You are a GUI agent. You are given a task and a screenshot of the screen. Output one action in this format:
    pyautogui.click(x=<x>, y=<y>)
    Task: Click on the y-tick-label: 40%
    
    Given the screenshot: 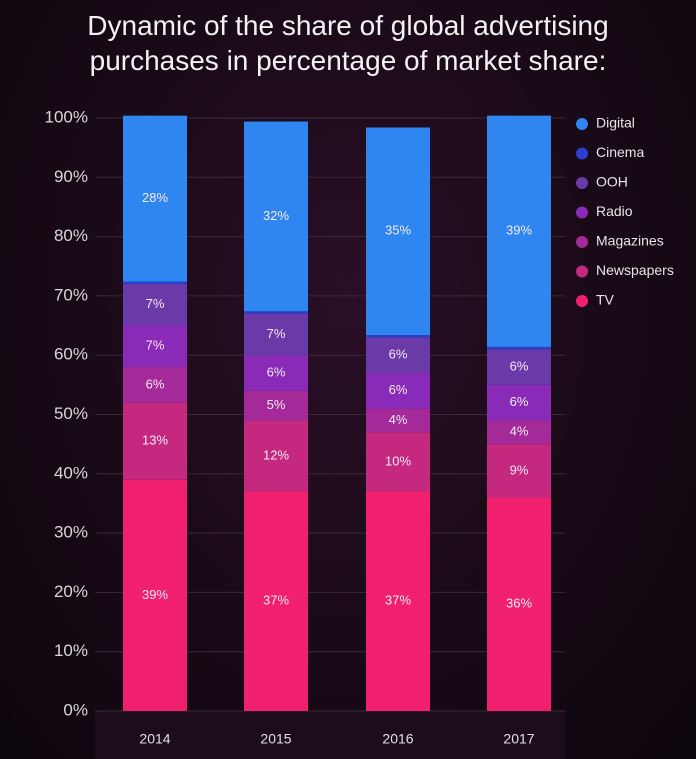 What is the action you would take?
    pyautogui.click(x=71, y=472)
    